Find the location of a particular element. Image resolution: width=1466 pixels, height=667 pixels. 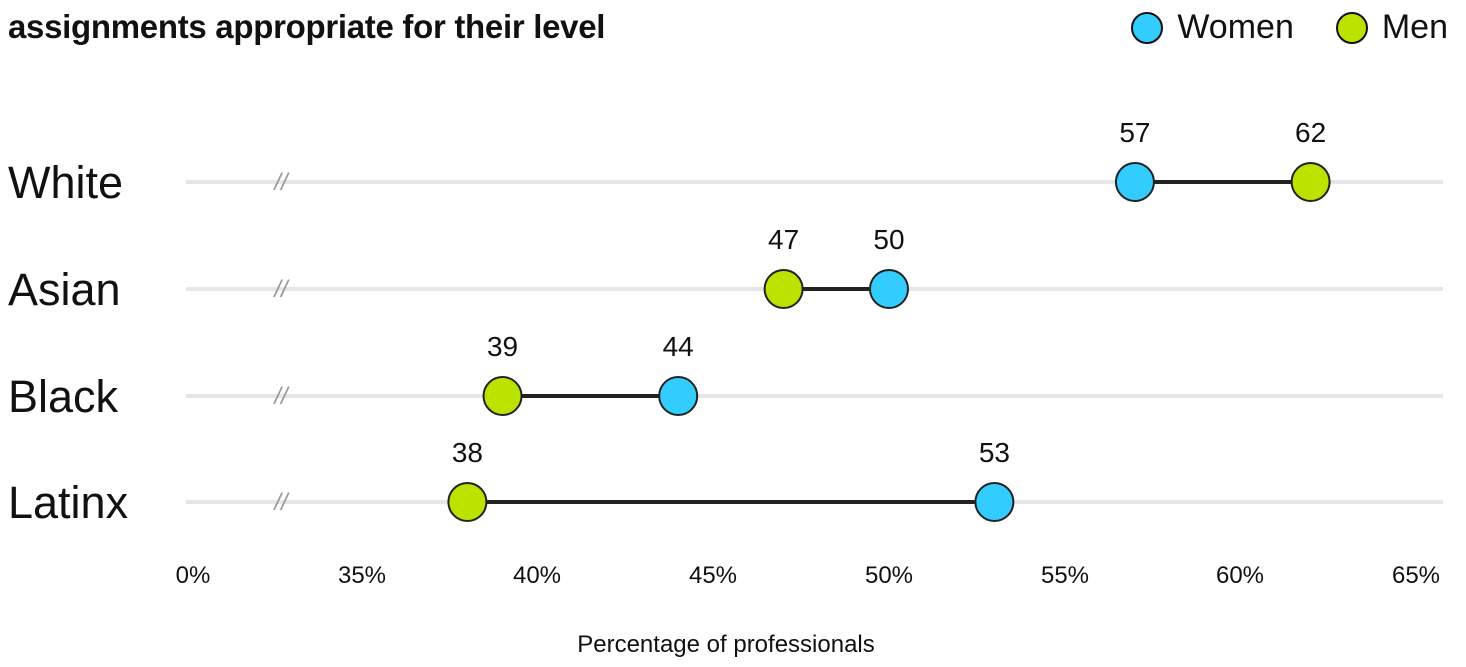

x-tick-label: 35% is located at coordinates (362, 575).